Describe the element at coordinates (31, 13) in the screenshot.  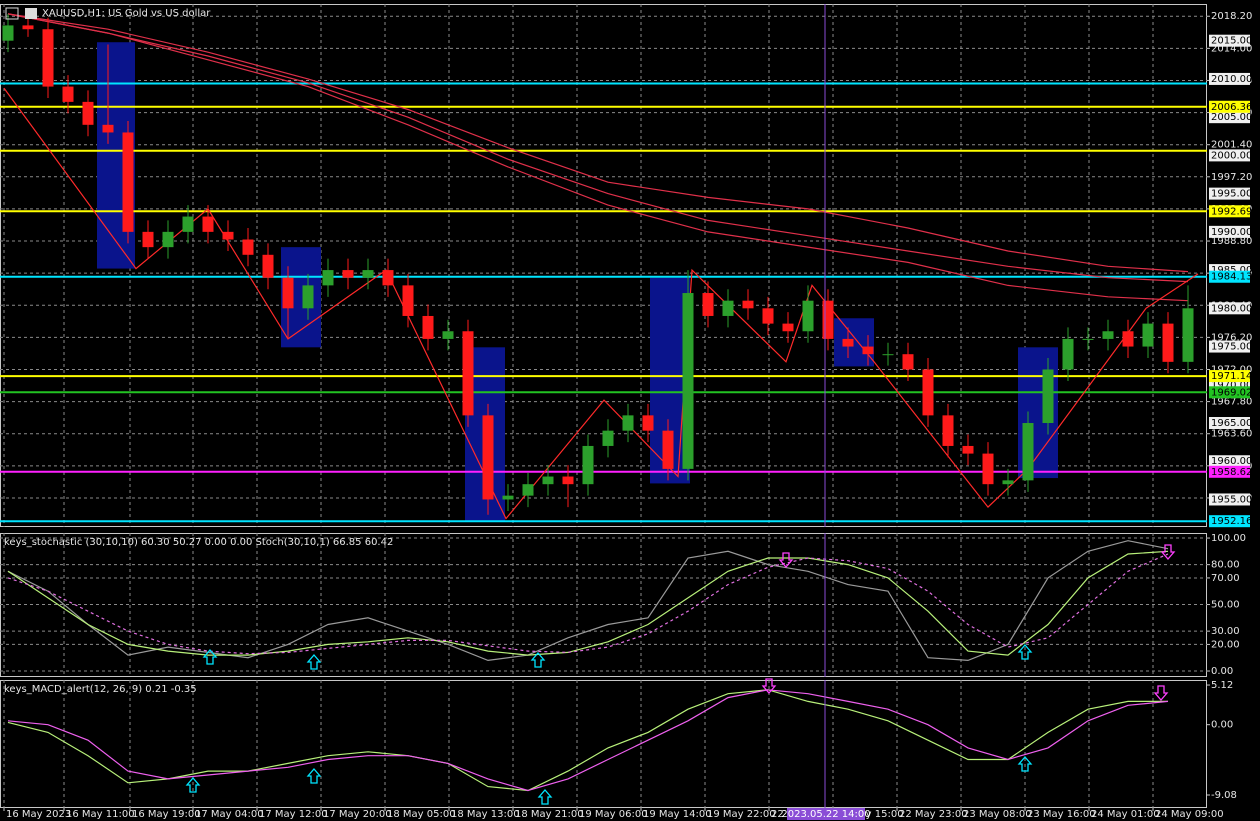
I see `flag-icon` at that location.